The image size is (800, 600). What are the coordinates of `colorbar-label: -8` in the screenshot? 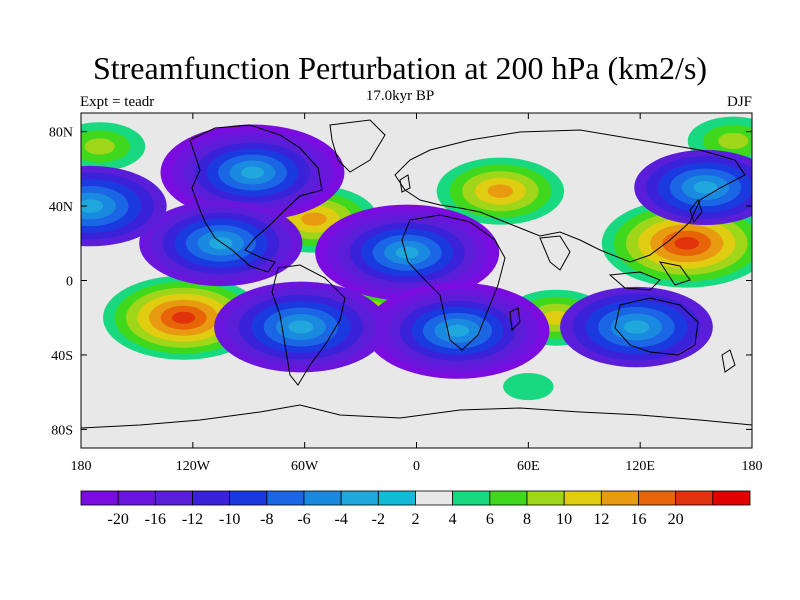 It's located at (266, 519).